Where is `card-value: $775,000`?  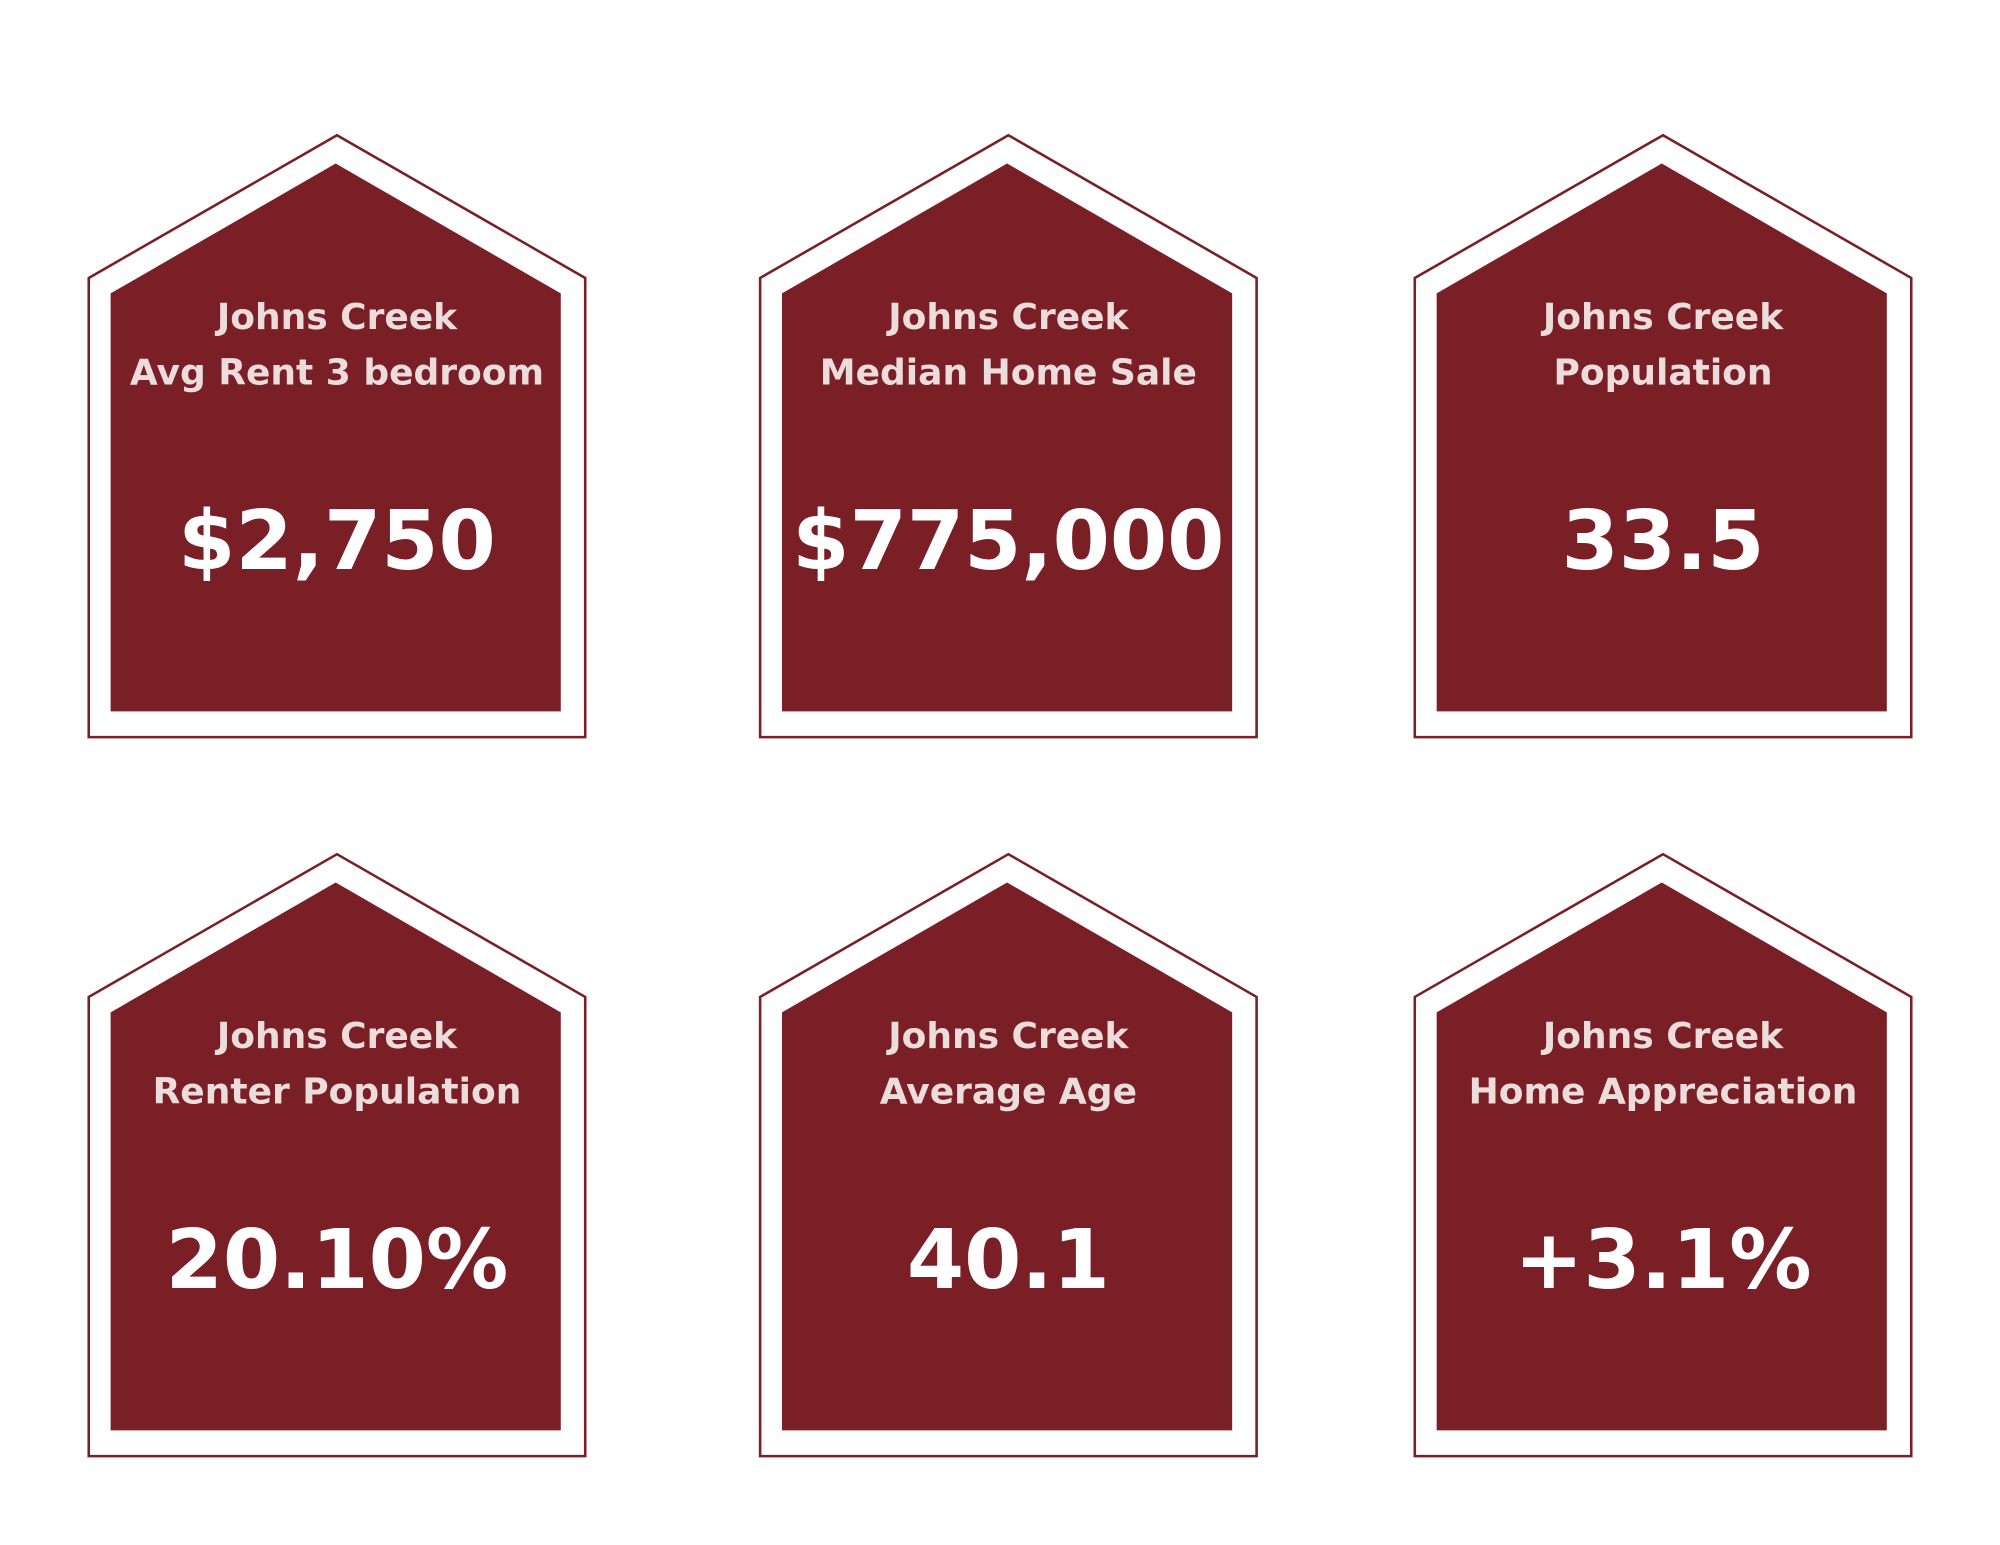 card-value: $775,000 is located at coordinates (1008, 541).